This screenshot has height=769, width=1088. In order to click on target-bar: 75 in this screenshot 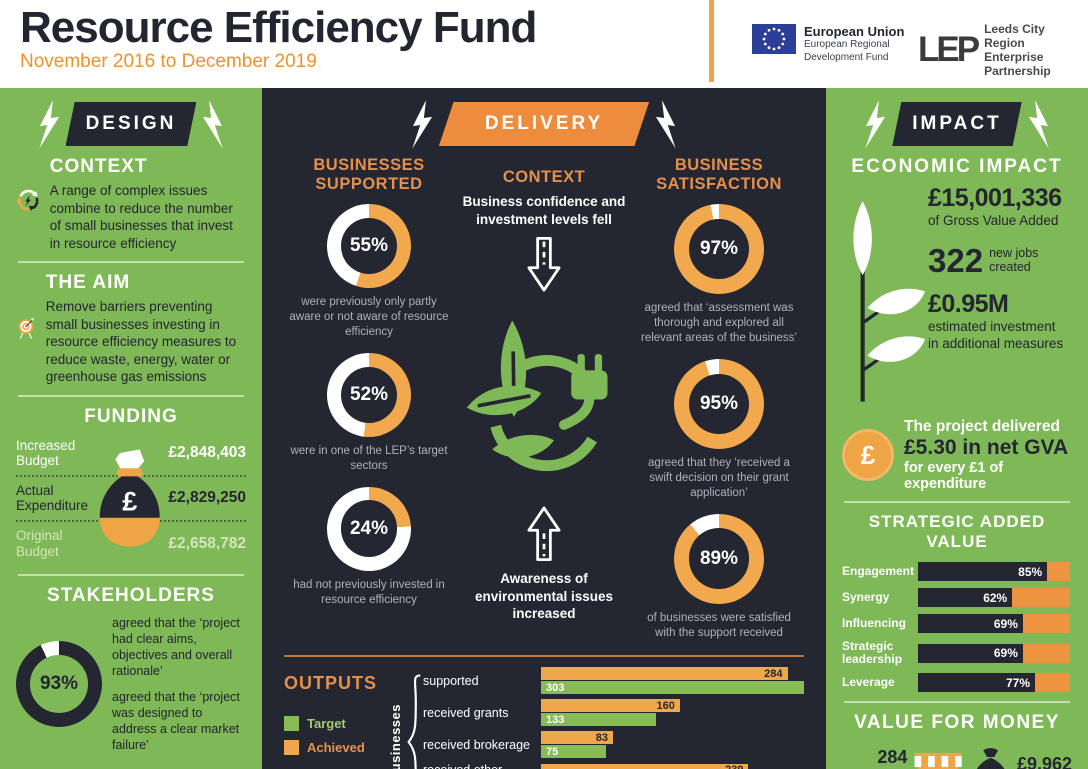, I will do `click(574, 752)`.